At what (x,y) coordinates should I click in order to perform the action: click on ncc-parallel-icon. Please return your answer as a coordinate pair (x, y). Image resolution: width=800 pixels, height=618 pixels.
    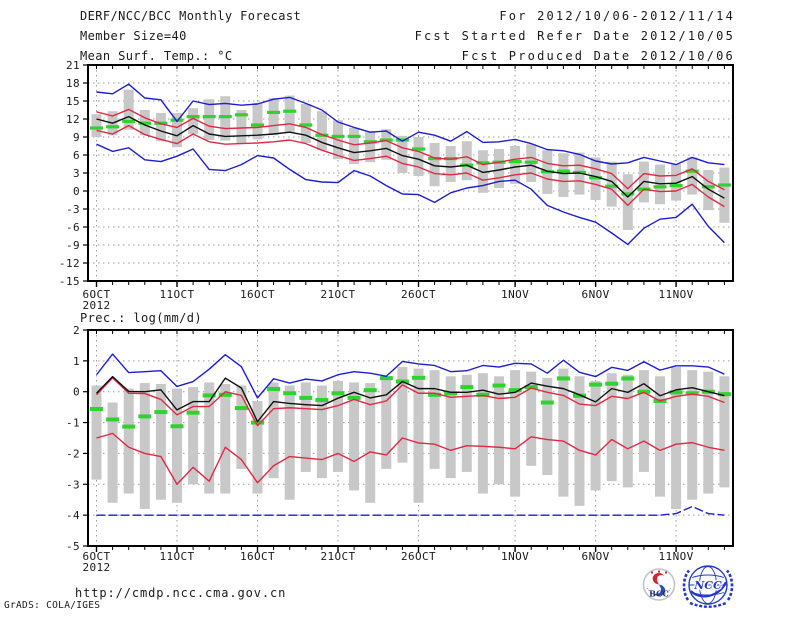
    Looking at the image, I should click on (708, 576).